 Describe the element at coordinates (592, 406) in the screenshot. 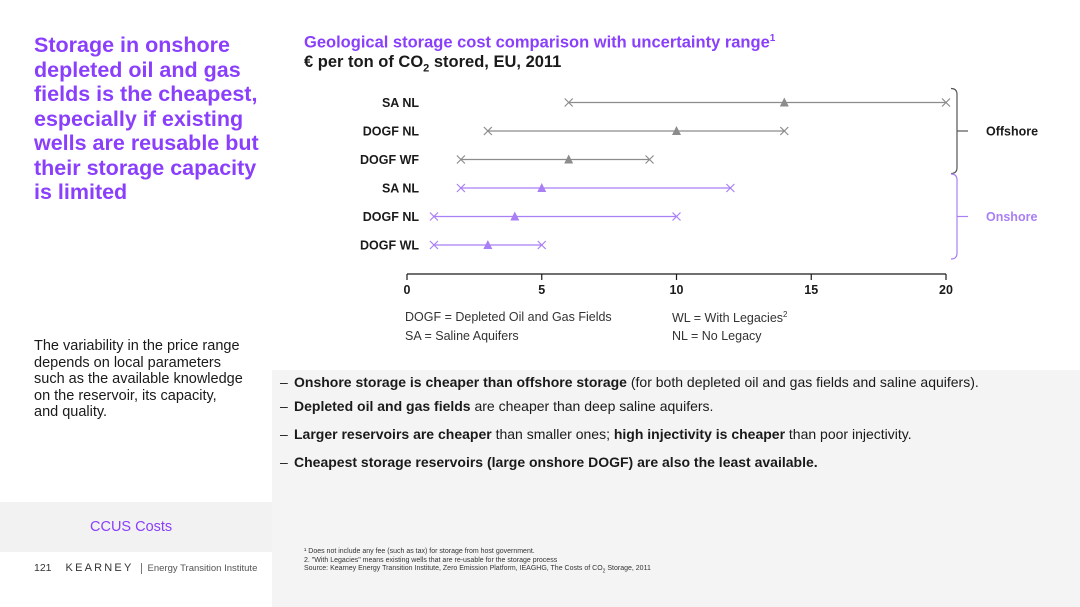

I see `bullet-text: are cheaper than deep saline aquifers.` at that location.